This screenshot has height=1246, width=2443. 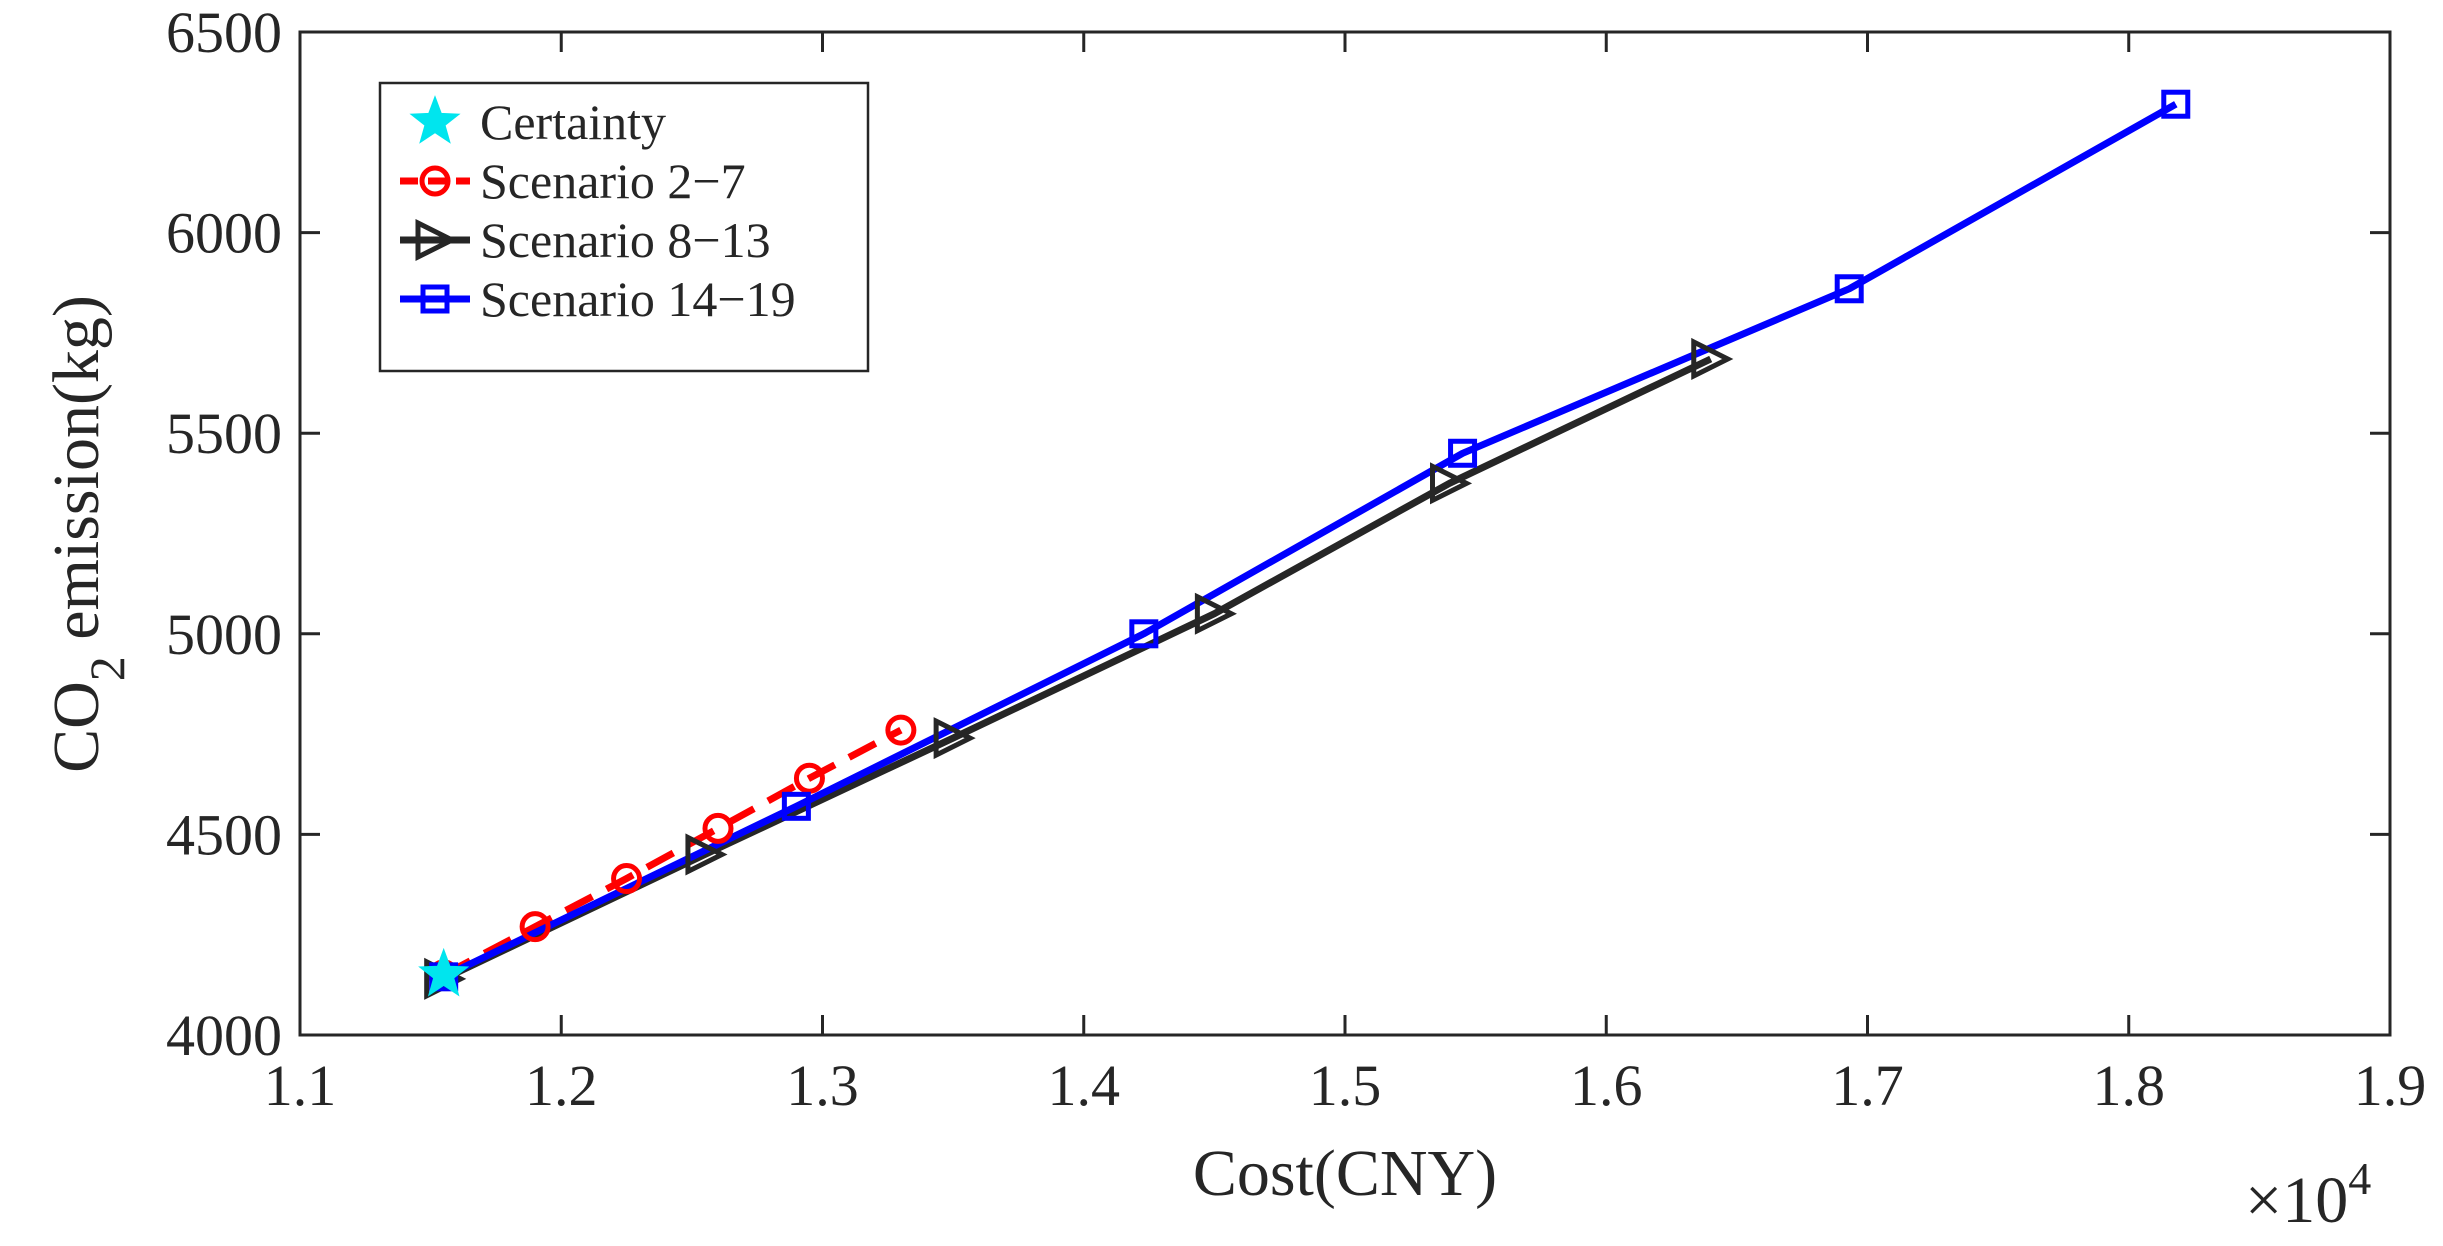 I want to click on legend-label-scenario-8-13: Scenario 8−13, so click(x=625, y=240).